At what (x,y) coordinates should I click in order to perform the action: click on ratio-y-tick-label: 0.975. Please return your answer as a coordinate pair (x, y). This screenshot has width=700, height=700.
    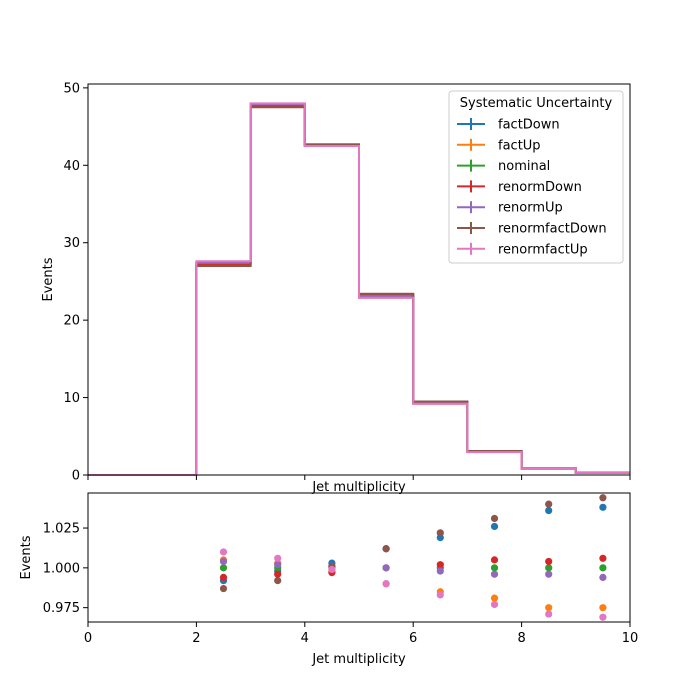
    Looking at the image, I should click on (61, 608).